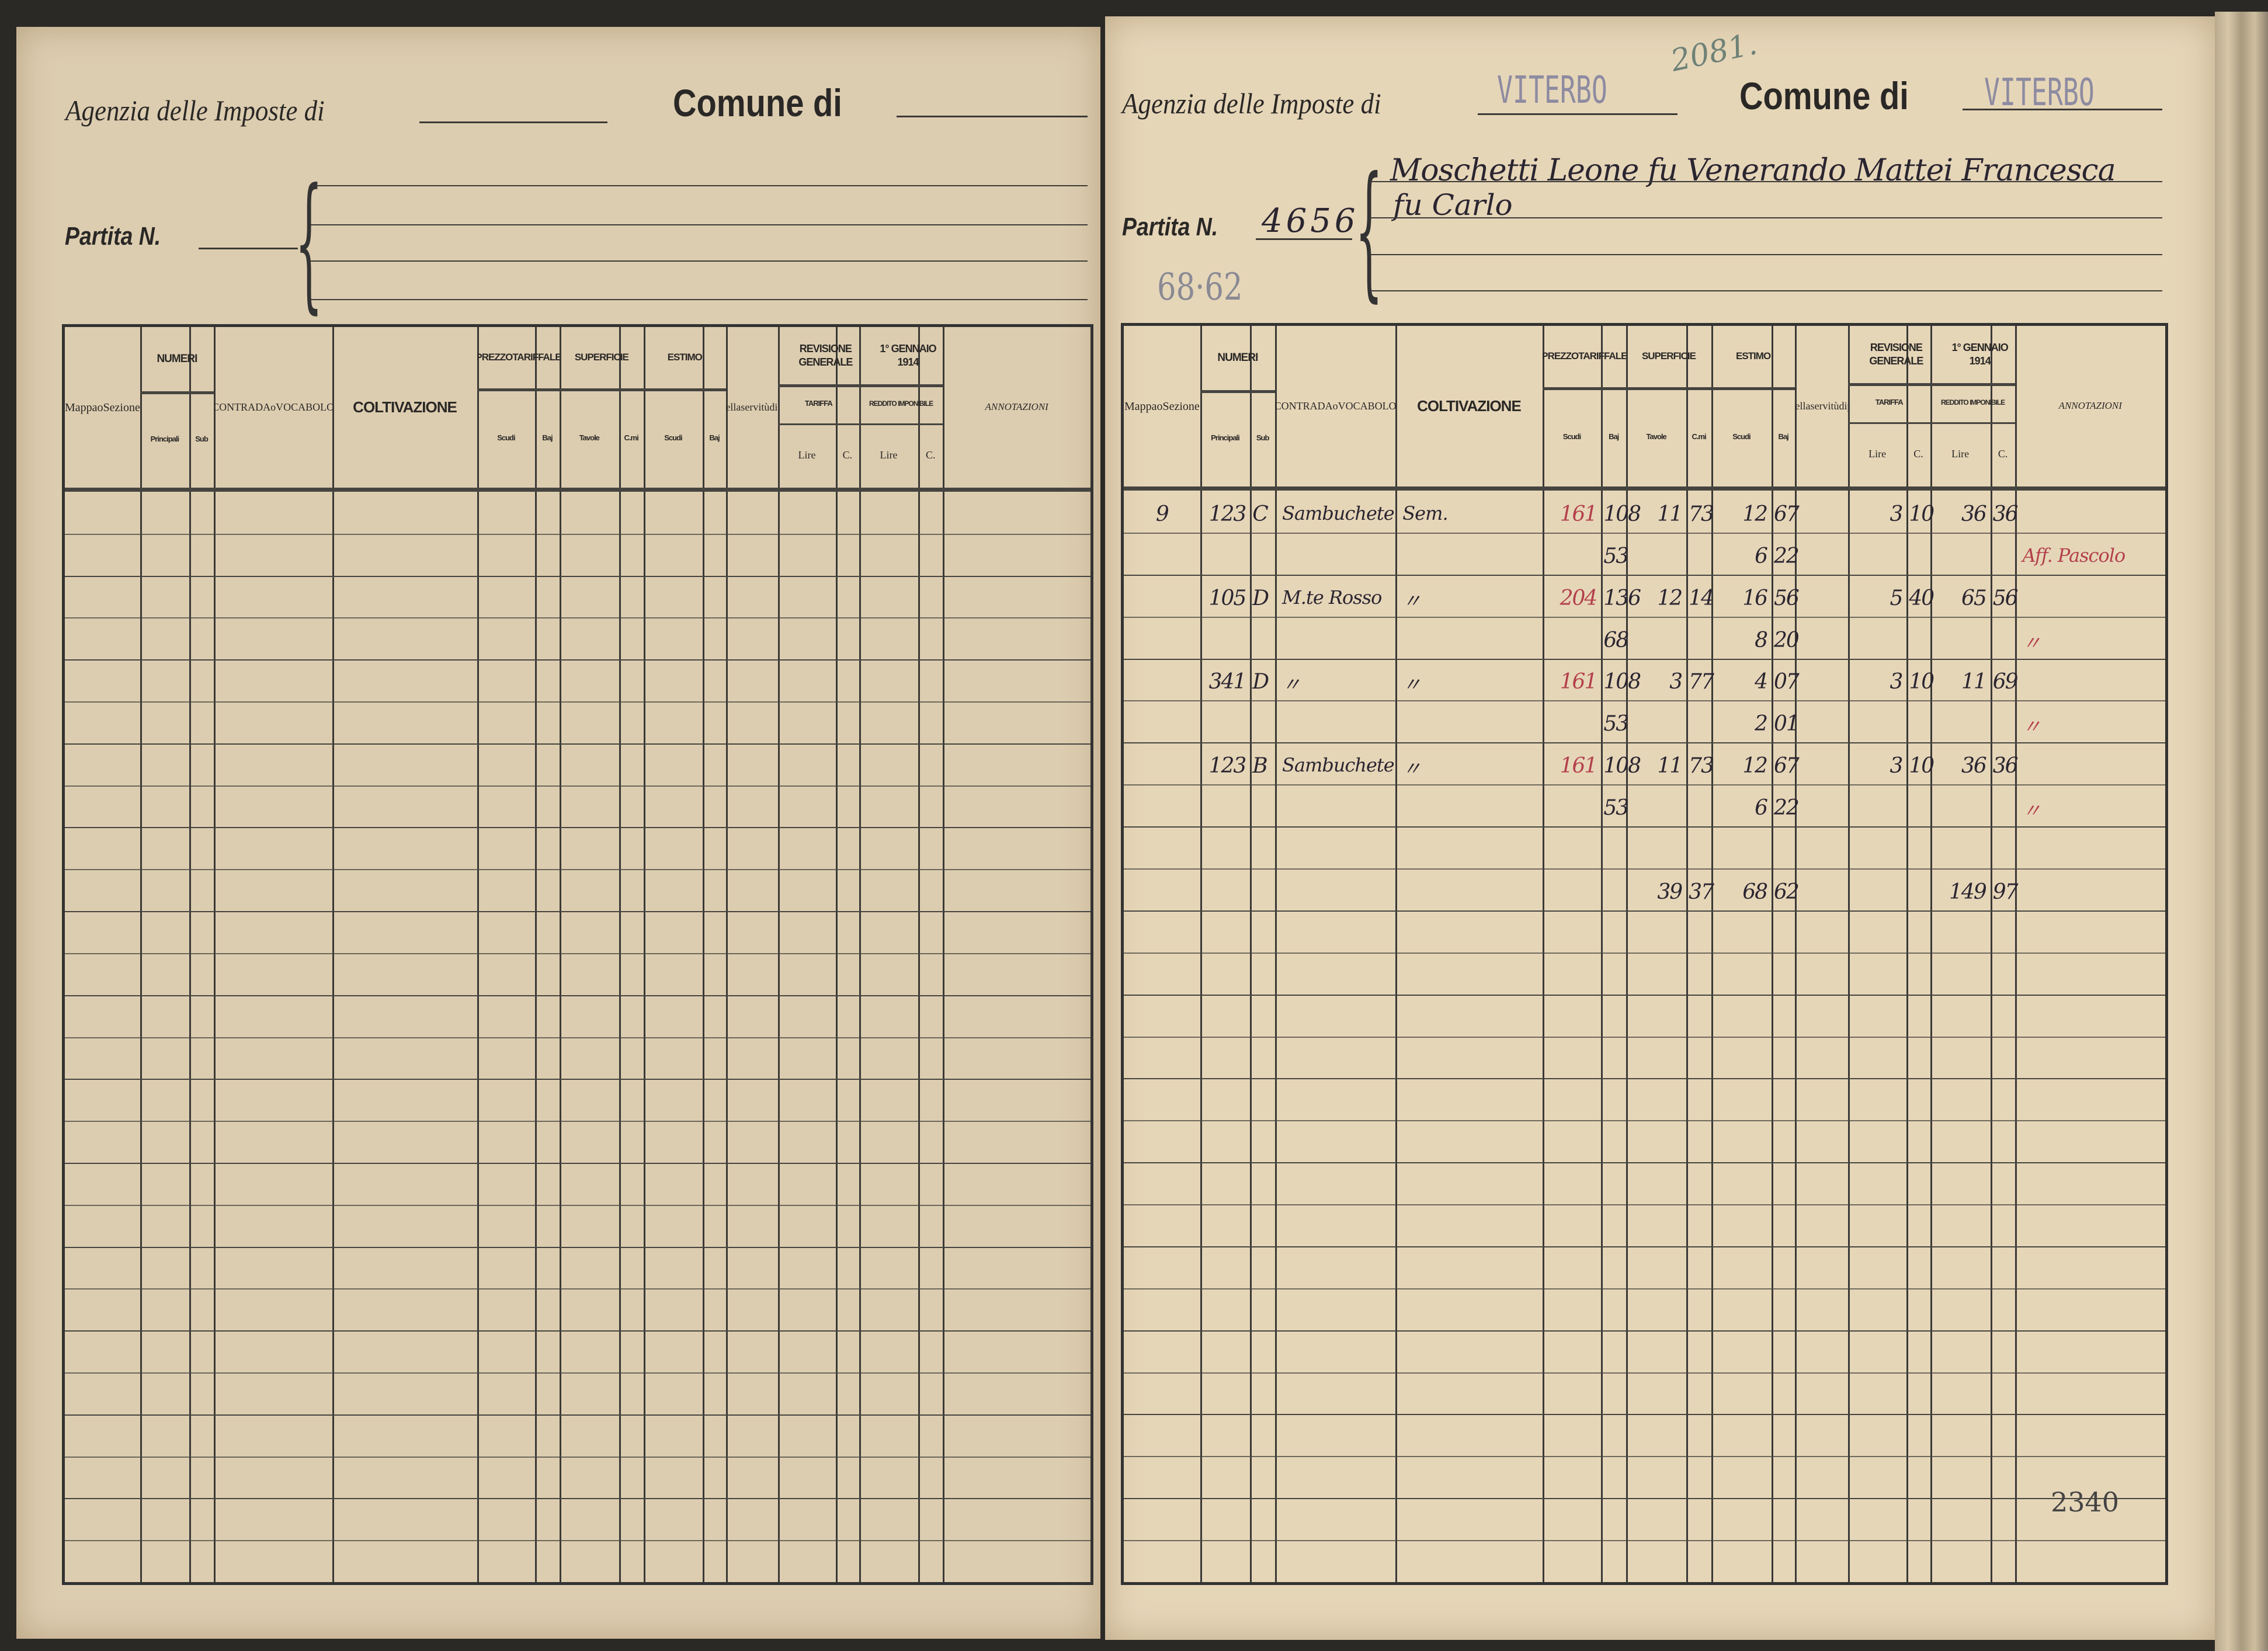  Describe the element at coordinates (901, 403) in the screenshot. I see `header-text: REDDITO IMPONIBILE` at that location.